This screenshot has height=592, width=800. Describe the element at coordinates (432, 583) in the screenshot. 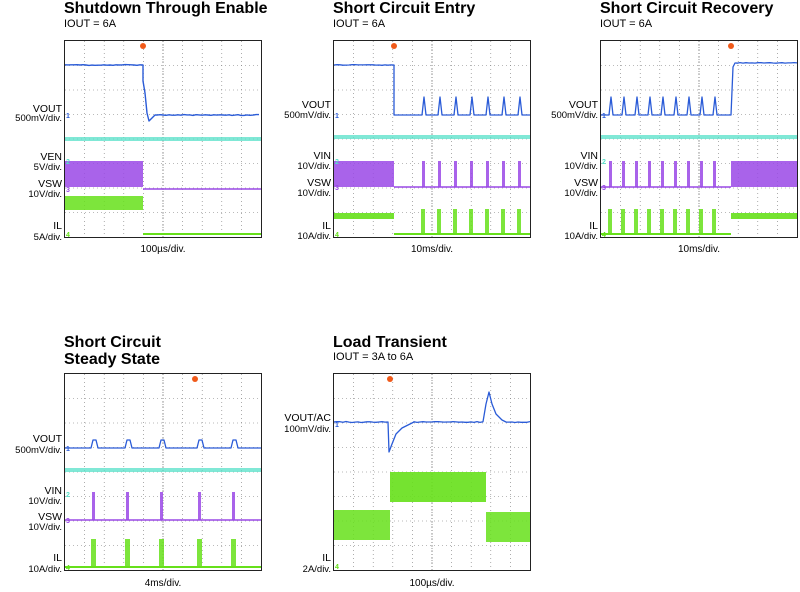

I see `timebase-load-transient: 100µs/div.` at that location.